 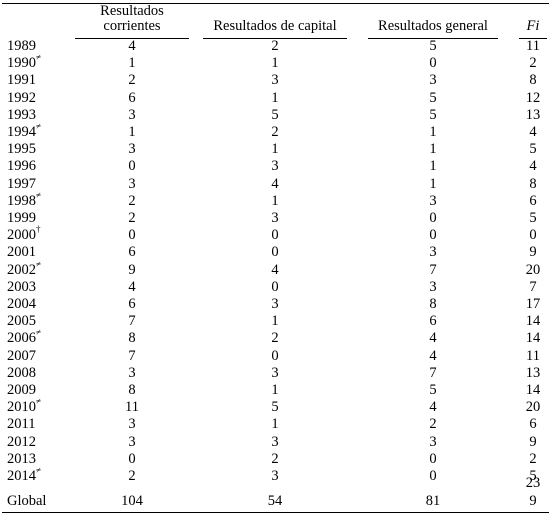 I want to click on year-cell: 2009, so click(x=21, y=390).